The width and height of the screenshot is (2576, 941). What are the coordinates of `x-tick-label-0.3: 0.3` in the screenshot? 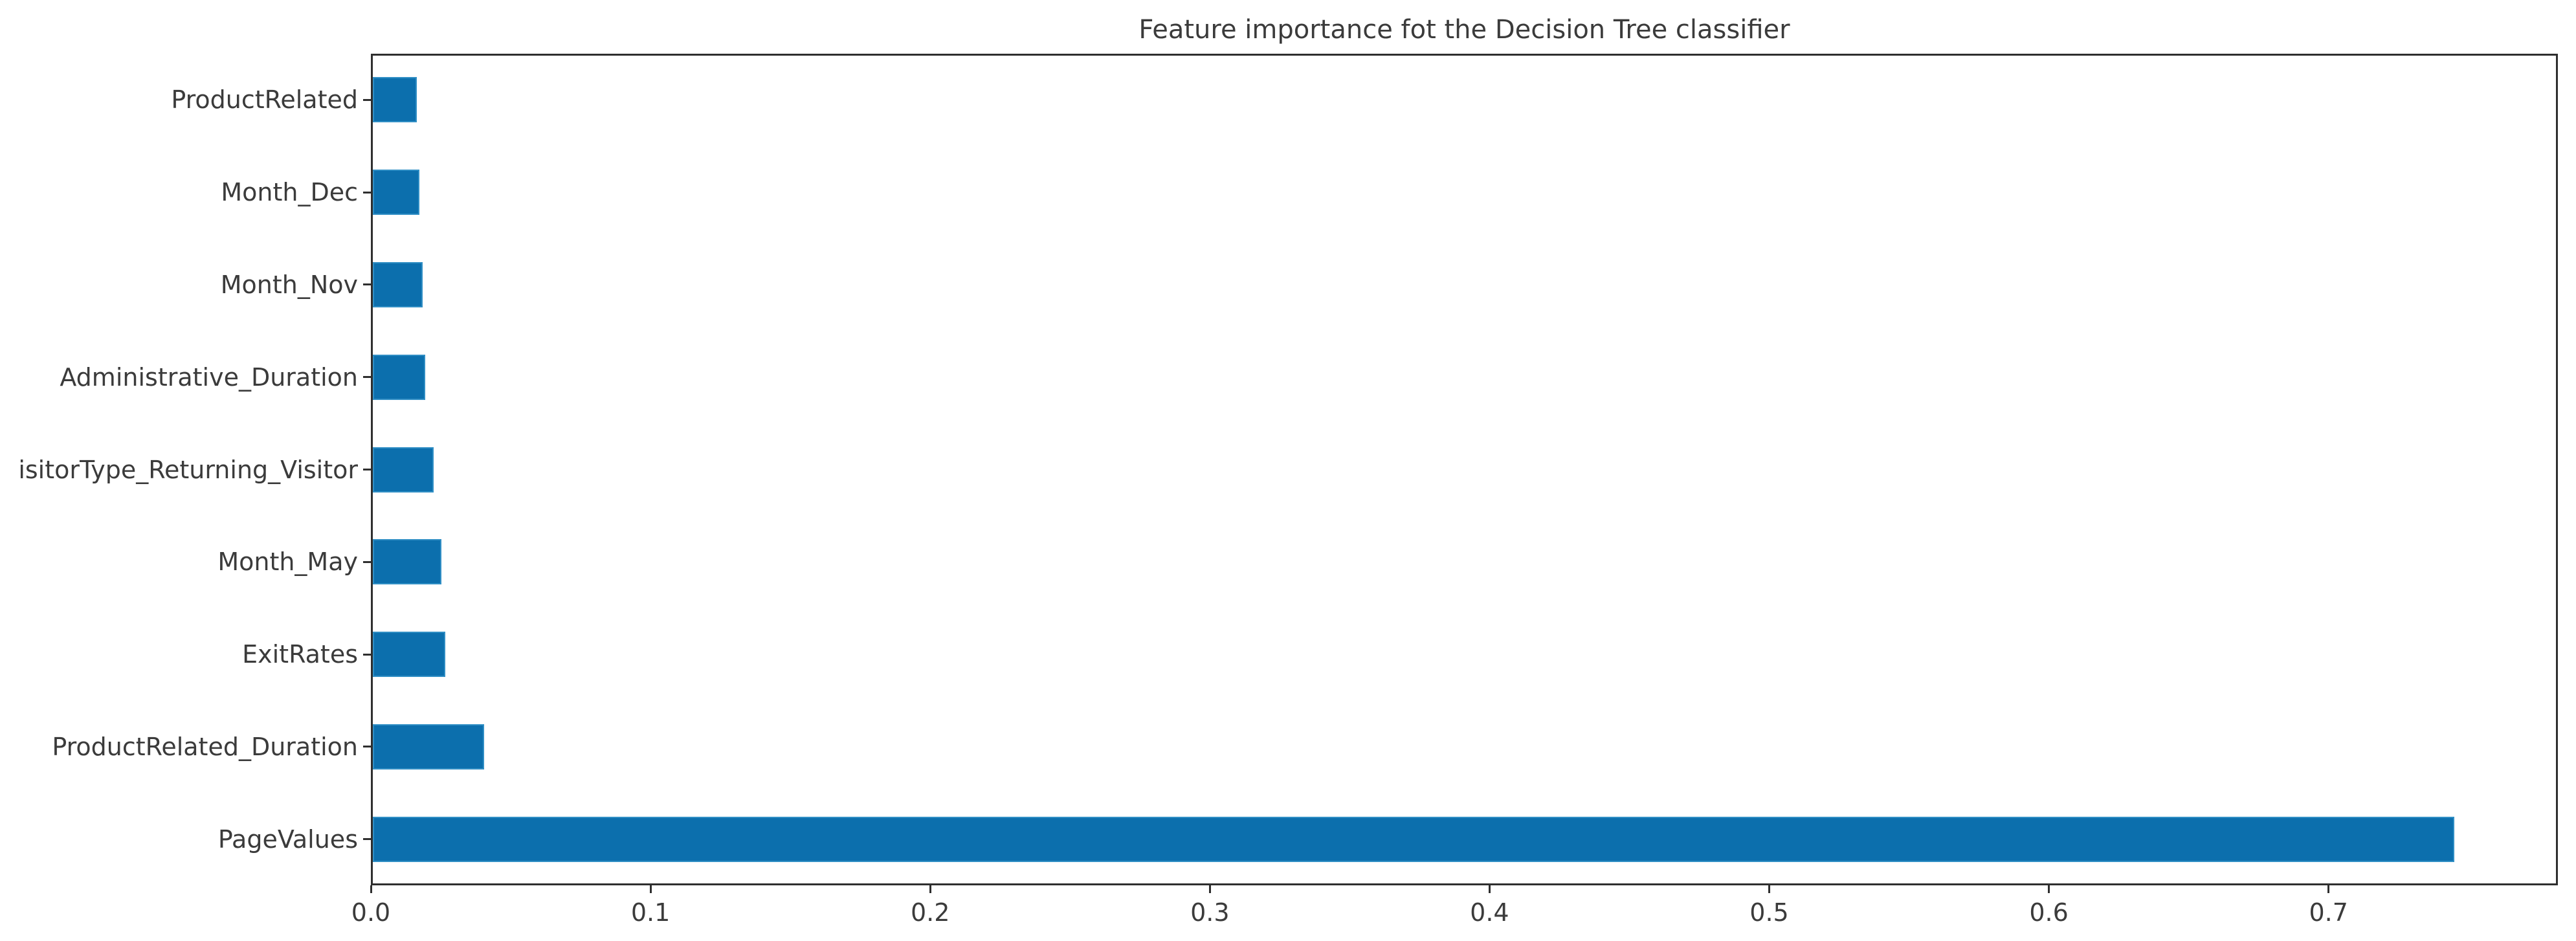 It's located at (1210, 912).